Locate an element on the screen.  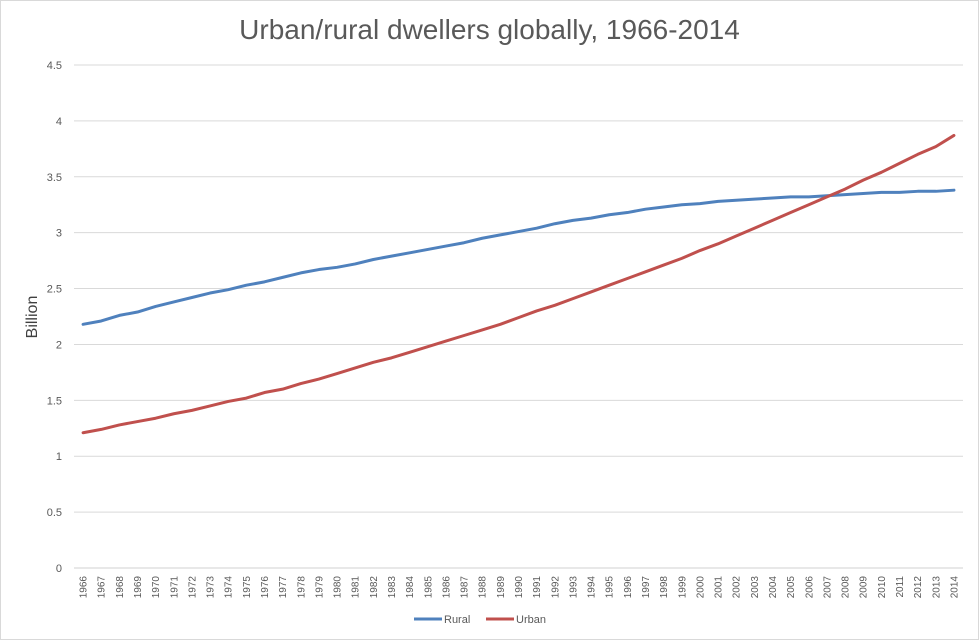
x-tick-label: 1995 is located at coordinates (610, 587).